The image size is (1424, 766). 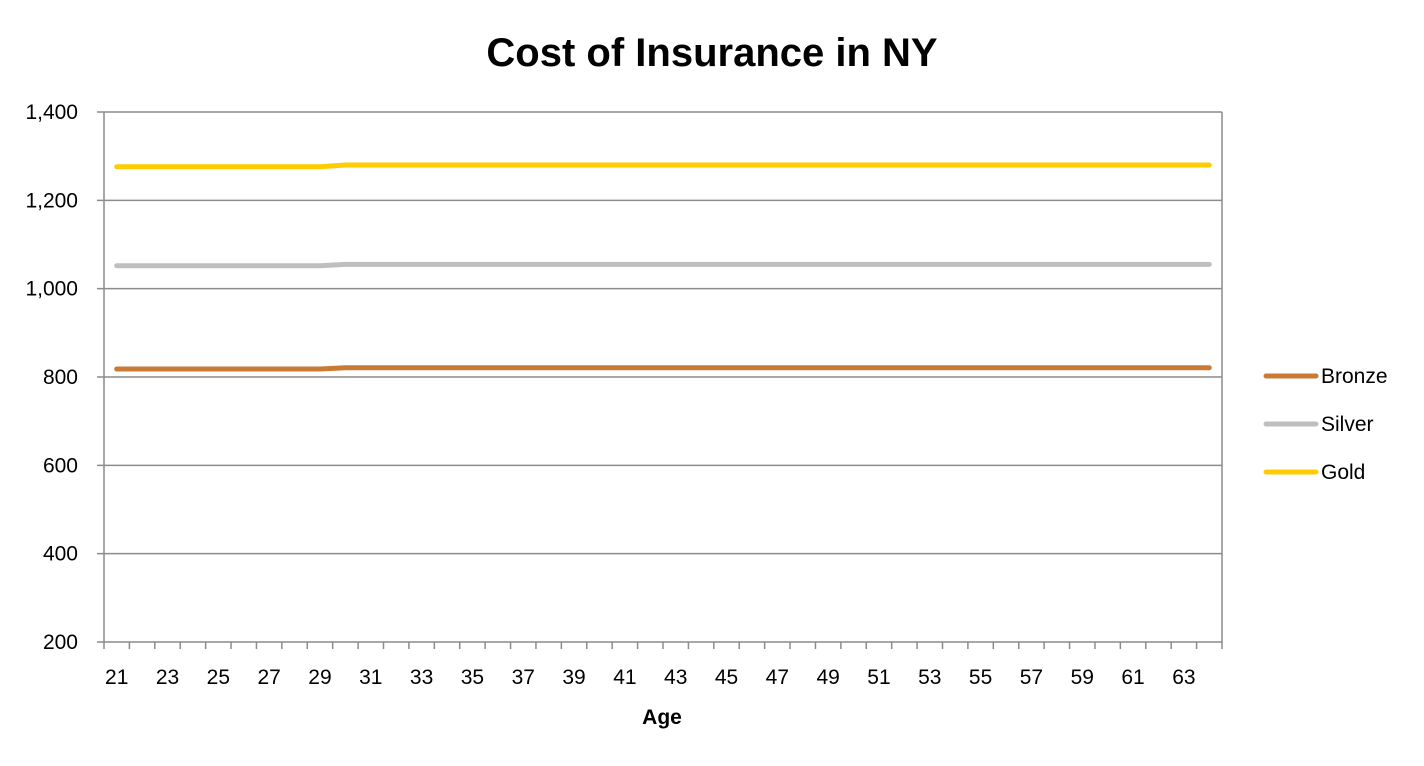 What do you see at coordinates (777, 677) in the screenshot?
I see `x-tick-label: 47` at bounding box center [777, 677].